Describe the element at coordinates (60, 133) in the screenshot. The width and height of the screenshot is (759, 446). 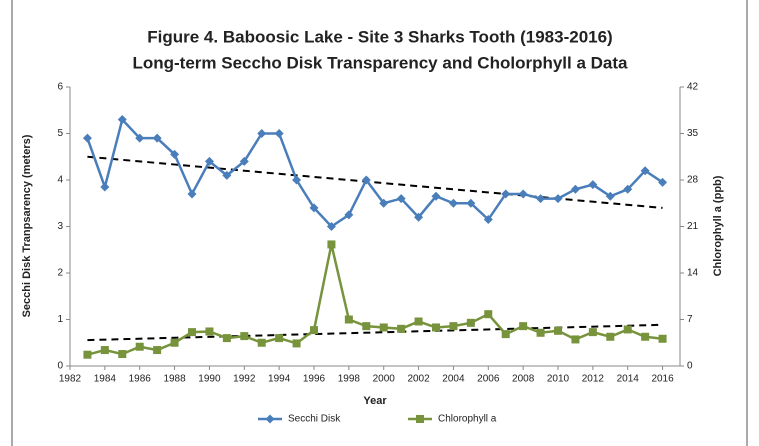
I see `y-tick-label: 5` at that location.